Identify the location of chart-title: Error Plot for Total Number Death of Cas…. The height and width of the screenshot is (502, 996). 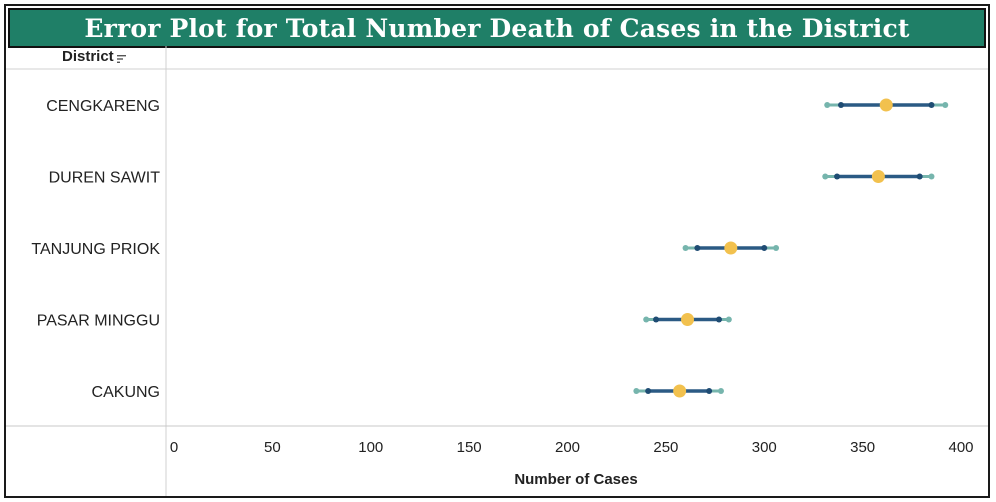
(497, 28).